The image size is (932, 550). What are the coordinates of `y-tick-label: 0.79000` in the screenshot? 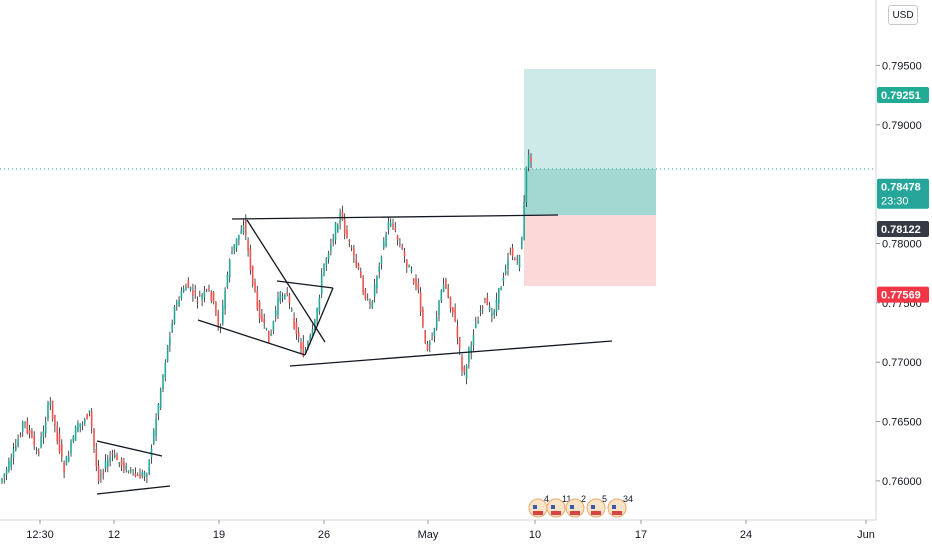 It's located at (902, 126).